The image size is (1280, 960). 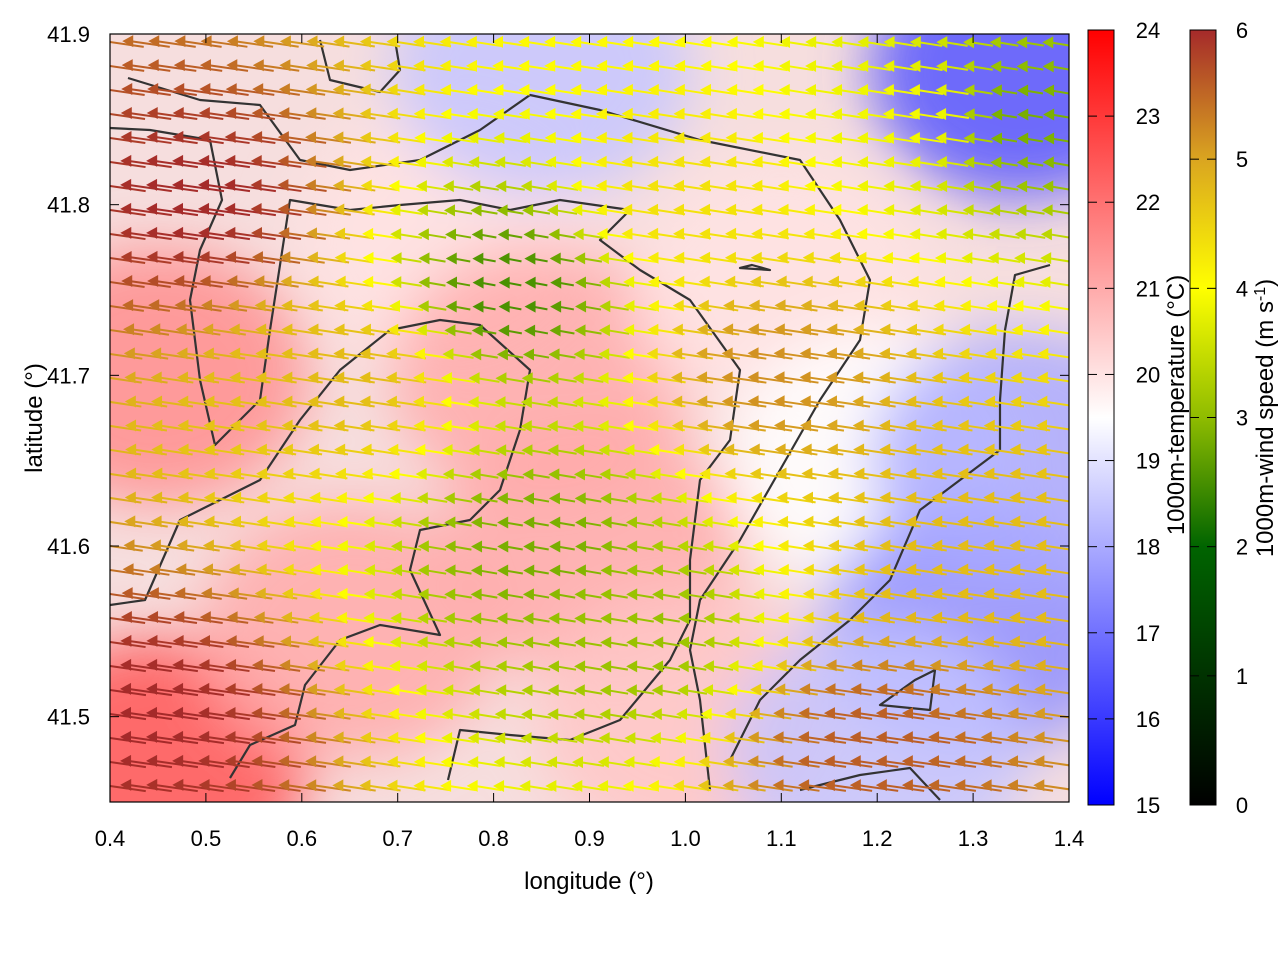 What do you see at coordinates (68, 205) in the screenshot?
I see `y-tick-label: 41.8` at bounding box center [68, 205].